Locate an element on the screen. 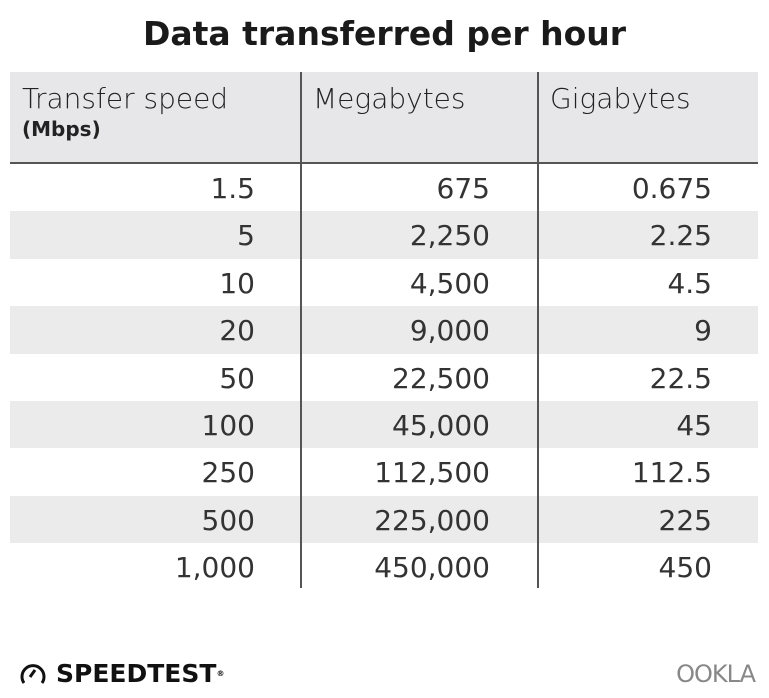 Image resolution: width=769 pixels, height=698 pixels. column-header-gigabytes: Gigabytes is located at coordinates (620, 98).